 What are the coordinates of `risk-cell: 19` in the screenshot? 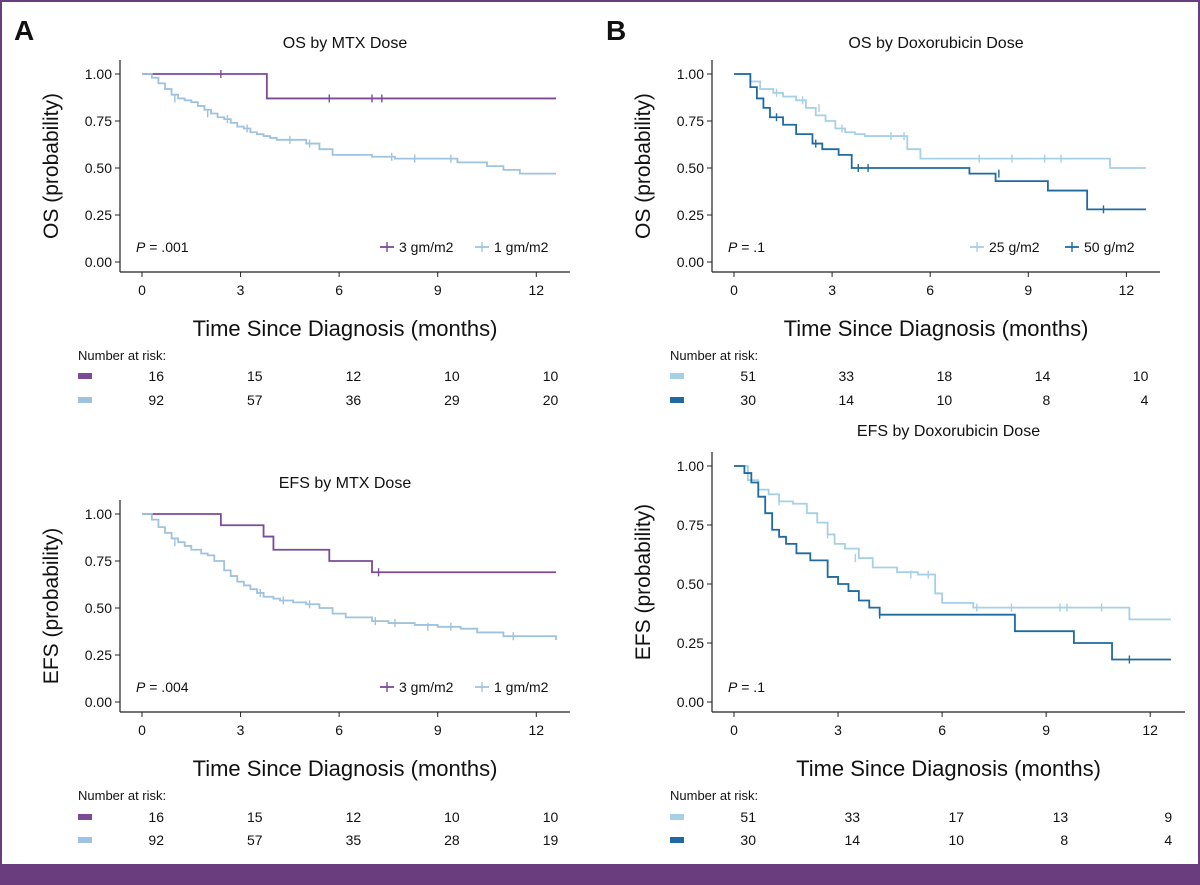 It's located at (551, 840).